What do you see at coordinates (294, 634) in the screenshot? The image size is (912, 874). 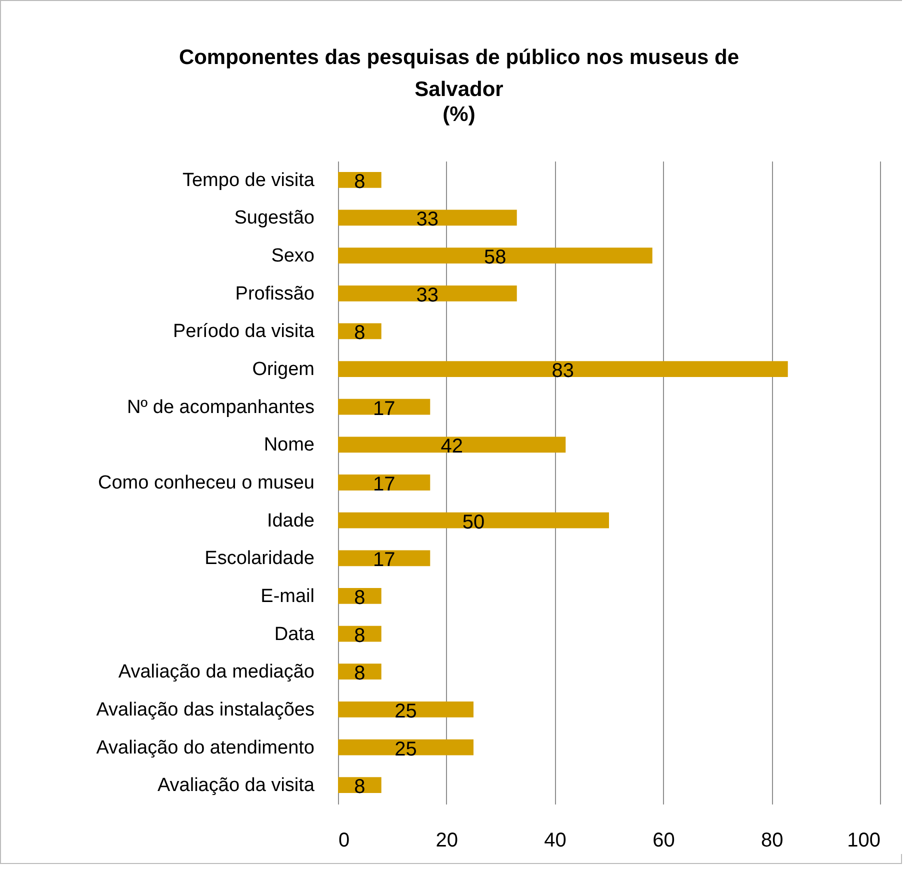 I see `y-tick-label: Data` at bounding box center [294, 634].